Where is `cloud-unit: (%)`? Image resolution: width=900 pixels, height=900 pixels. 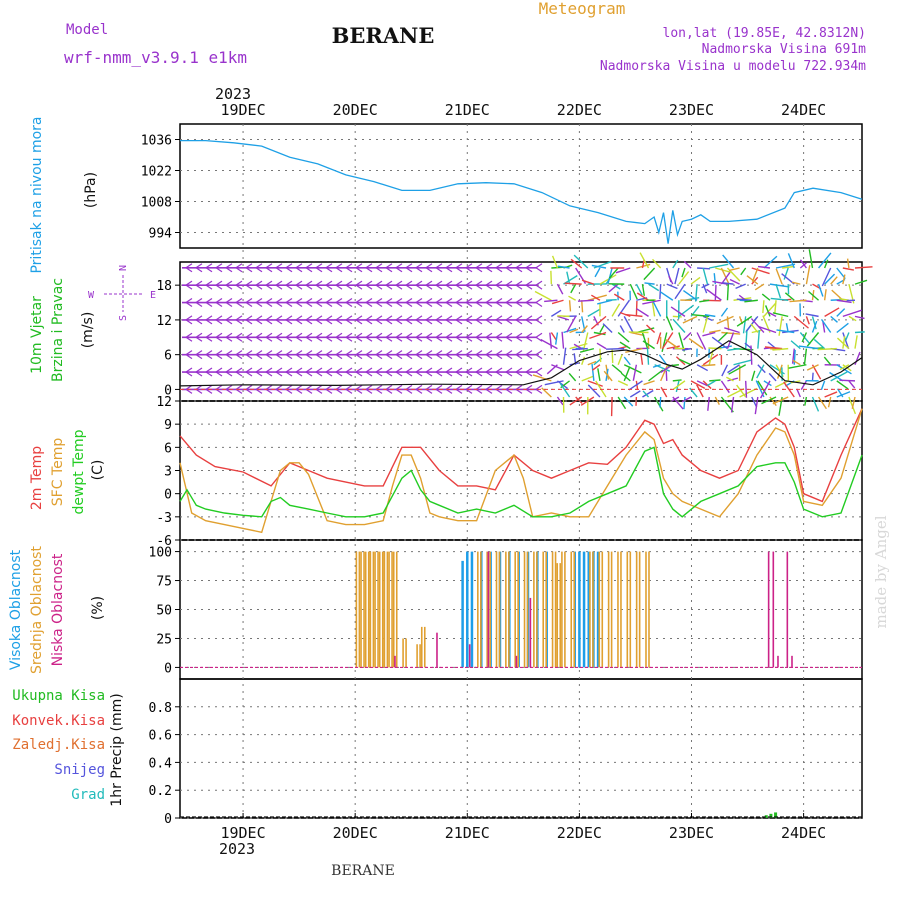 cloud-unit: (%) is located at coordinates (98, 608).